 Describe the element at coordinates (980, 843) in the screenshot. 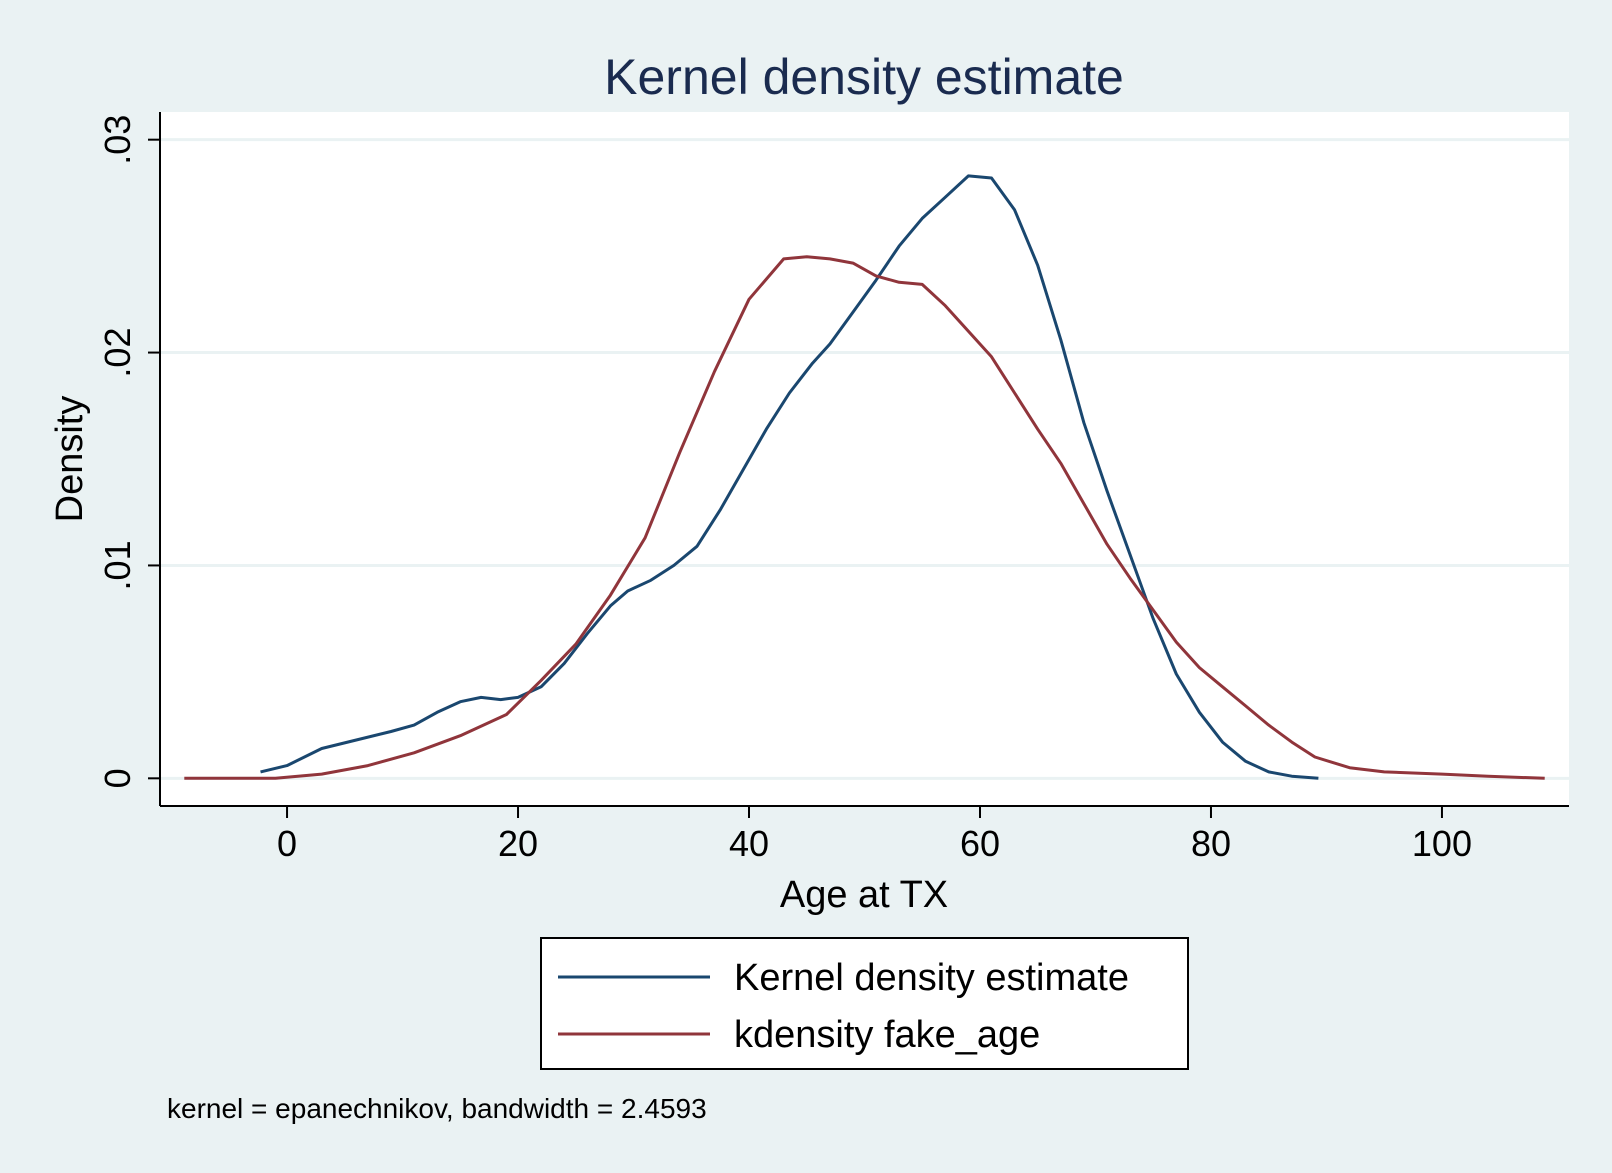

I see `x-tick-label-3: 60` at that location.